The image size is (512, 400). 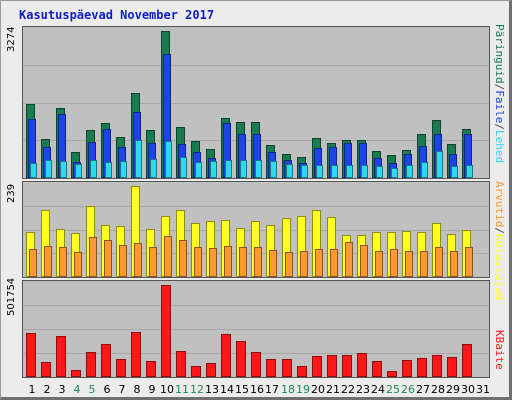 I want to click on legend-pages: Lehed, so click(x=499, y=146).